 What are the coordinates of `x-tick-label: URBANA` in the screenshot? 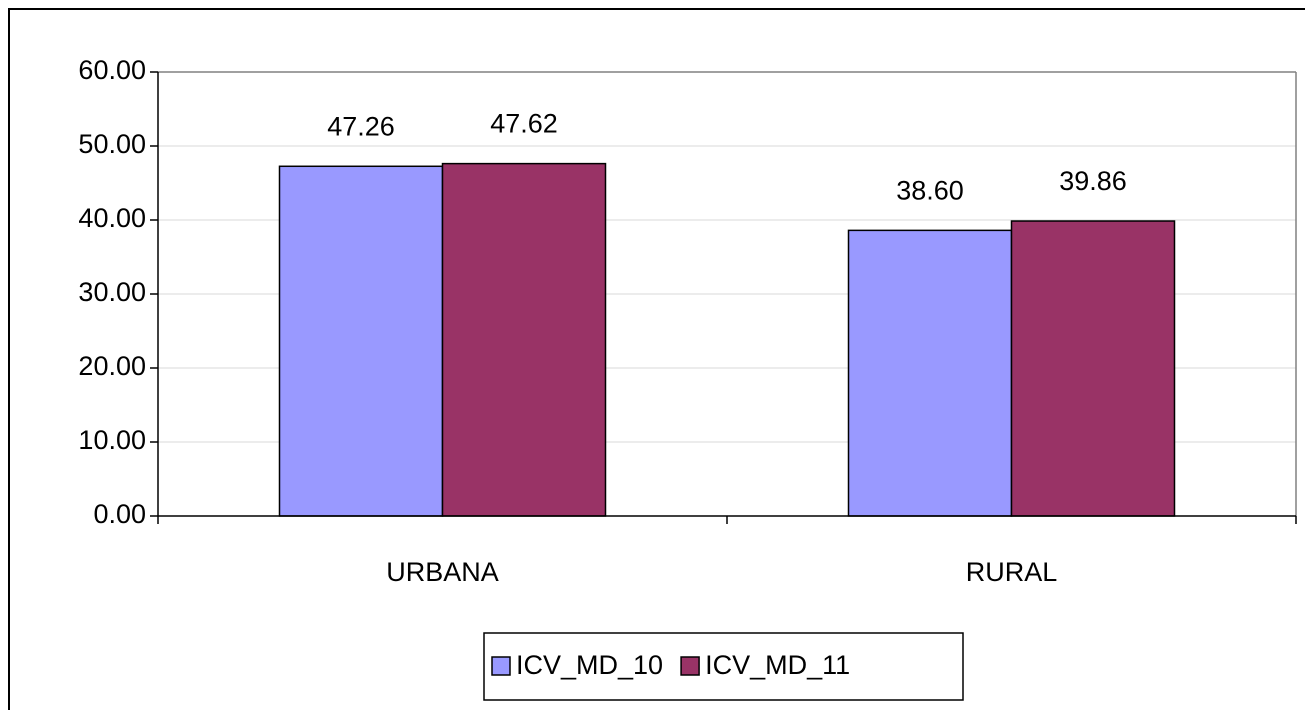 It's located at (442, 572).